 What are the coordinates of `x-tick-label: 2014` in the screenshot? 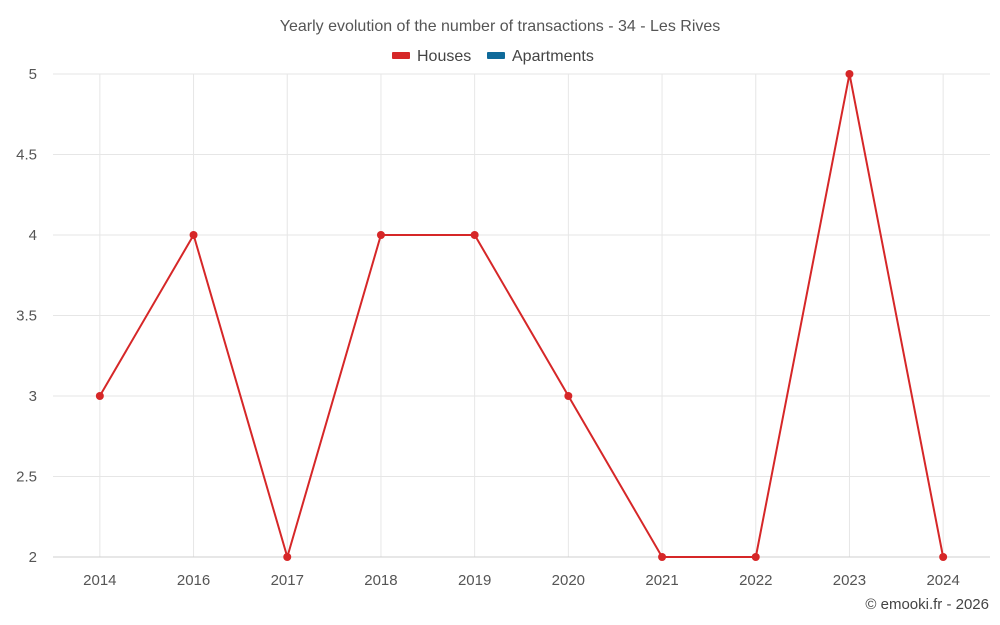 It's located at (99, 580).